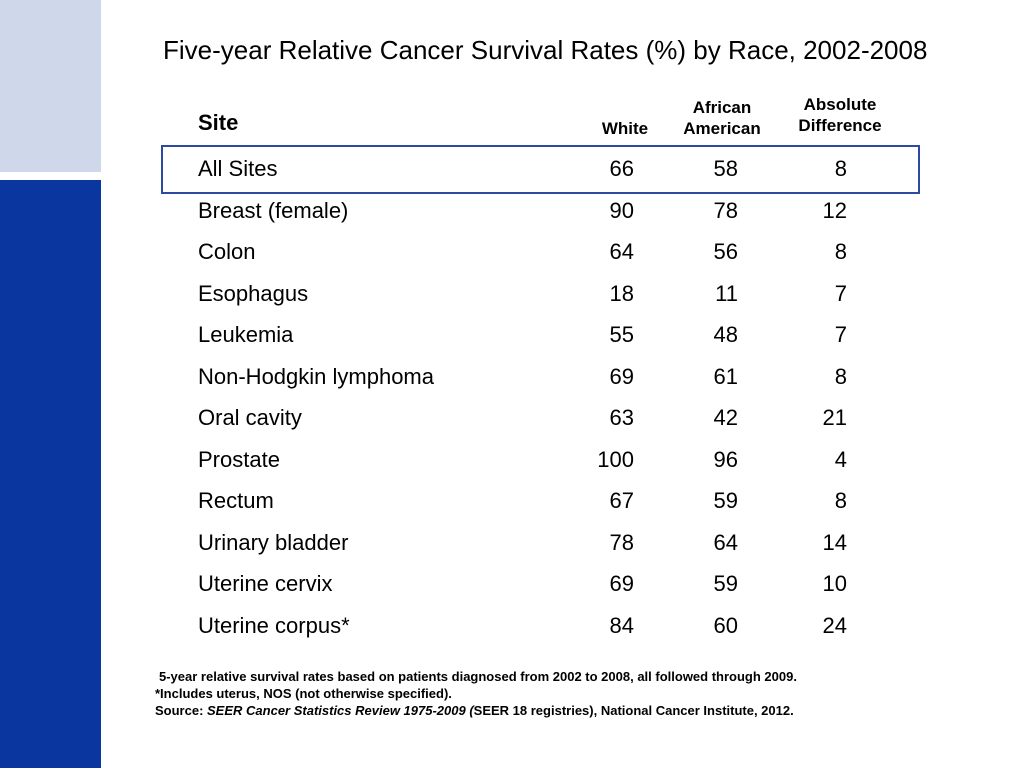  What do you see at coordinates (621, 210) in the screenshot?
I see `cell-white: 90` at bounding box center [621, 210].